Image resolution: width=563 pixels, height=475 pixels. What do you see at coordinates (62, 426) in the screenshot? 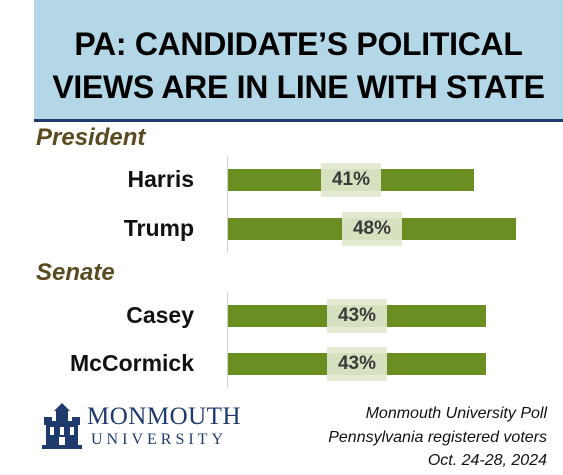
I see `building-icon` at bounding box center [62, 426].